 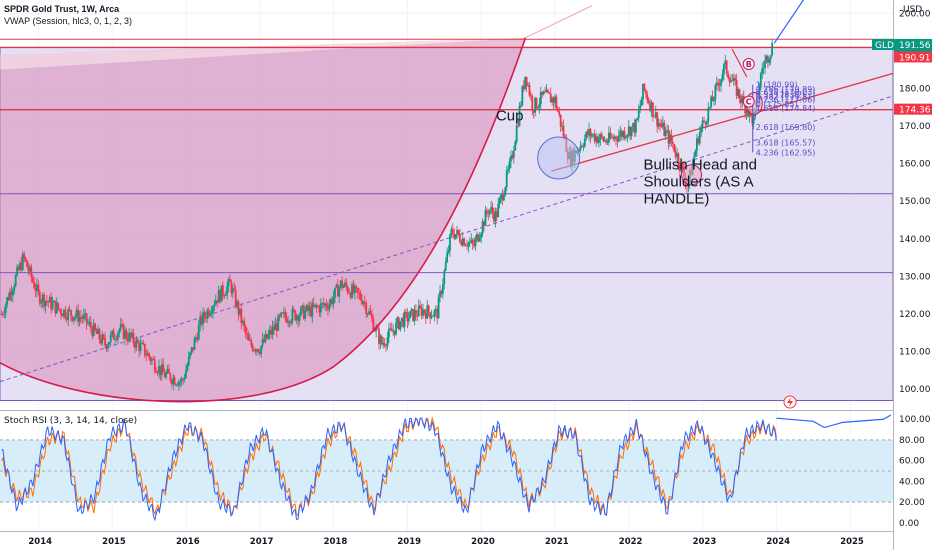 What do you see at coordinates (777, 85) in the screenshot?
I see `fib-level-label: 1 (180.99)` at bounding box center [777, 85].